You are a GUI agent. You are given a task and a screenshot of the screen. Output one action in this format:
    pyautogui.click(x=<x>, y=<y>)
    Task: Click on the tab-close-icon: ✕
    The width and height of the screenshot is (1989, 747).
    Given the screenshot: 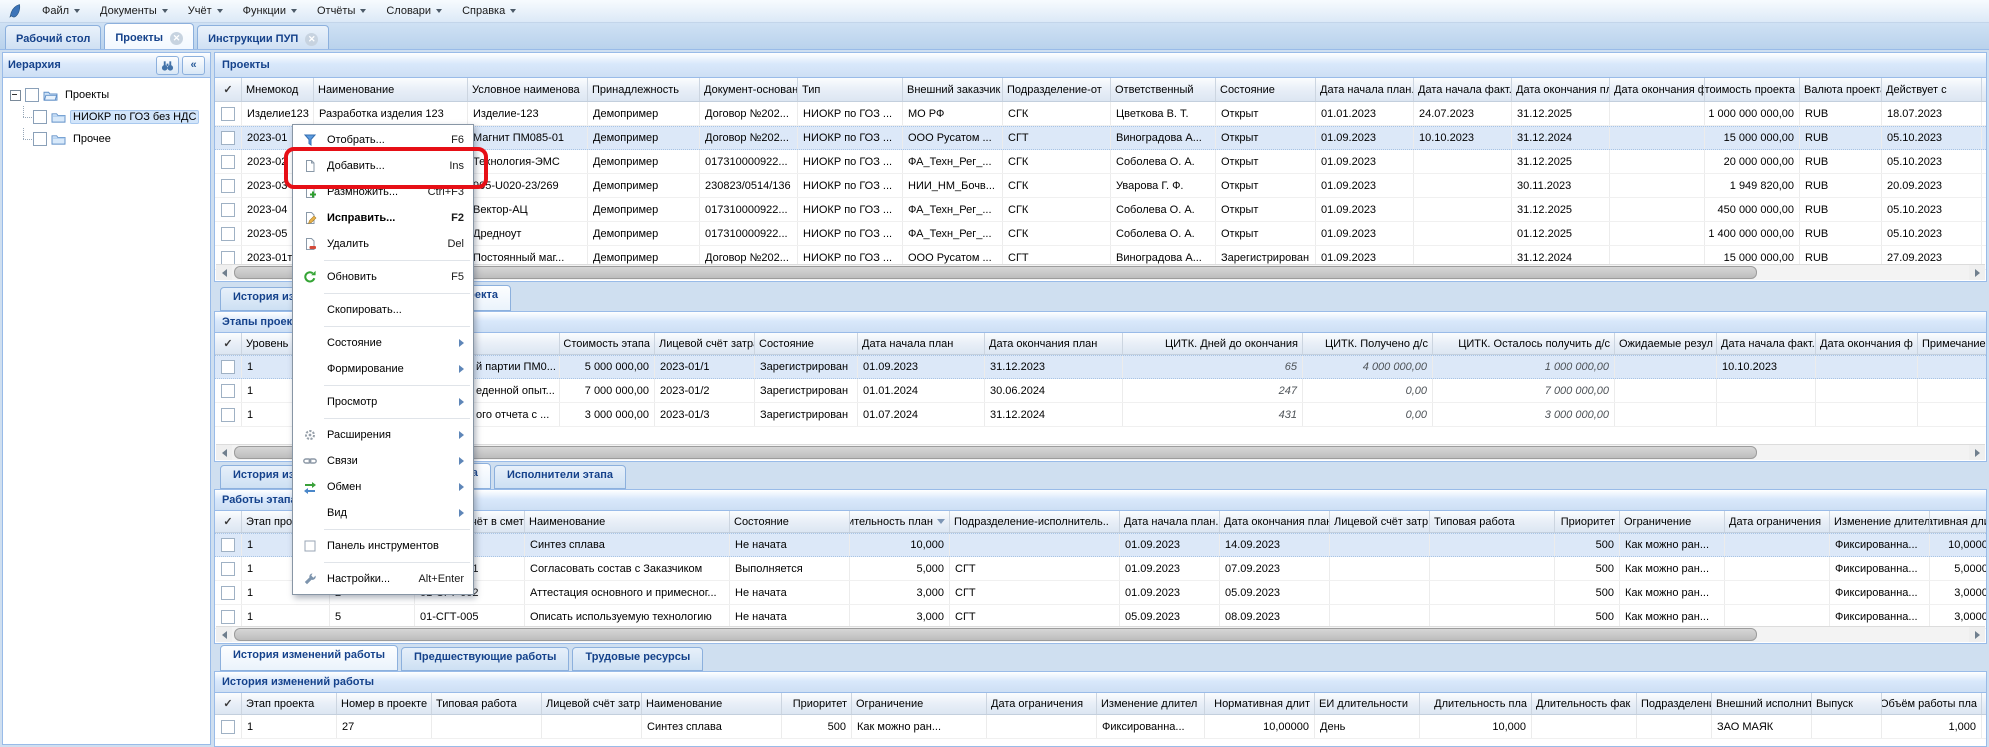 What is the action you would take?
    pyautogui.click(x=312, y=39)
    